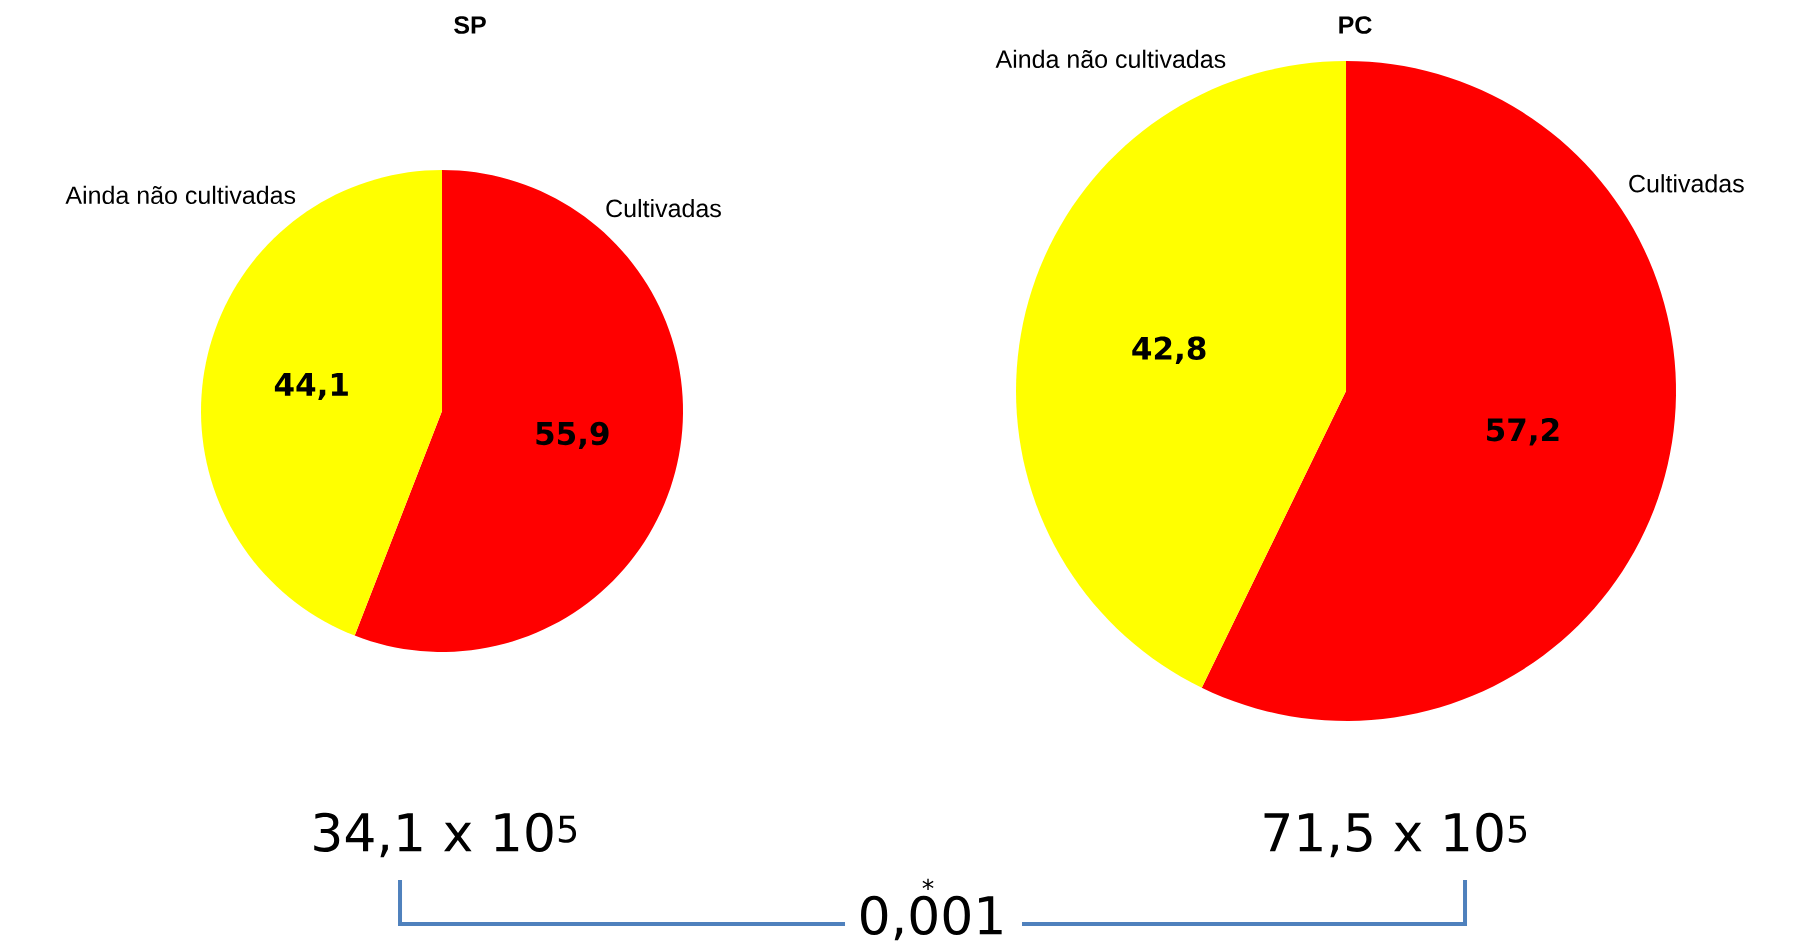 This screenshot has width=1814, height=947. What do you see at coordinates (1523, 431) in the screenshot?
I see `data-label: 57,2` at bounding box center [1523, 431].